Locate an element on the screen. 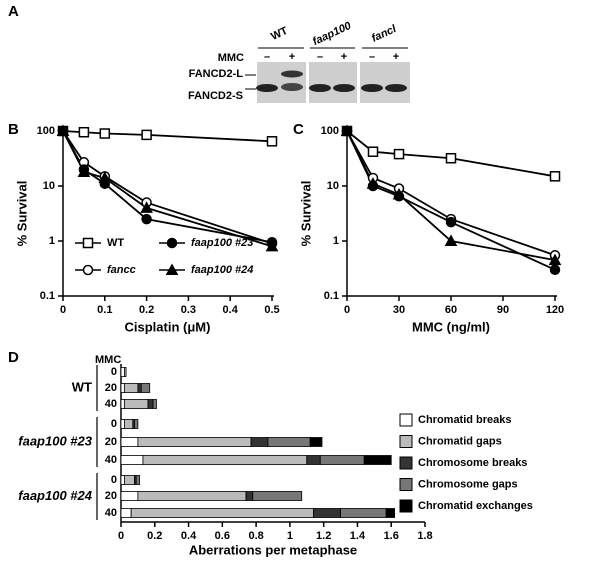 The height and width of the screenshot is (564, 590). band-label: FANCD2-L is located at coordinates (216, 74).